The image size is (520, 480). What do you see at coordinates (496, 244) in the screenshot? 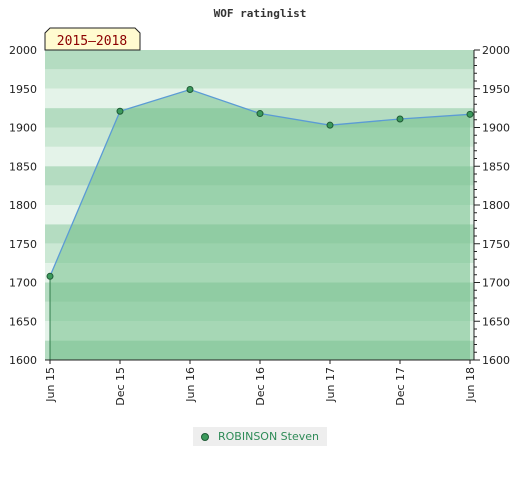
I see `y-tick-label-right: 1750` at bounding box center [496, 244].